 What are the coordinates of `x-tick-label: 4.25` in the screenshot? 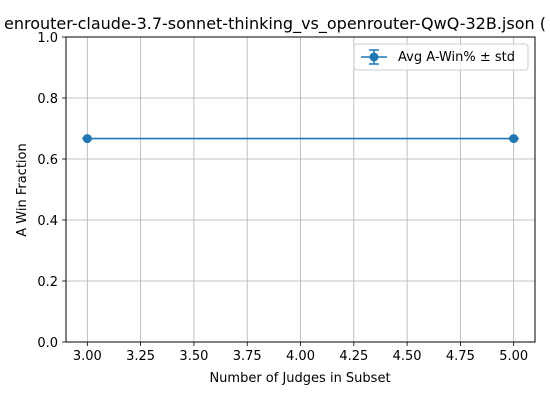 It's located at (353, 356).